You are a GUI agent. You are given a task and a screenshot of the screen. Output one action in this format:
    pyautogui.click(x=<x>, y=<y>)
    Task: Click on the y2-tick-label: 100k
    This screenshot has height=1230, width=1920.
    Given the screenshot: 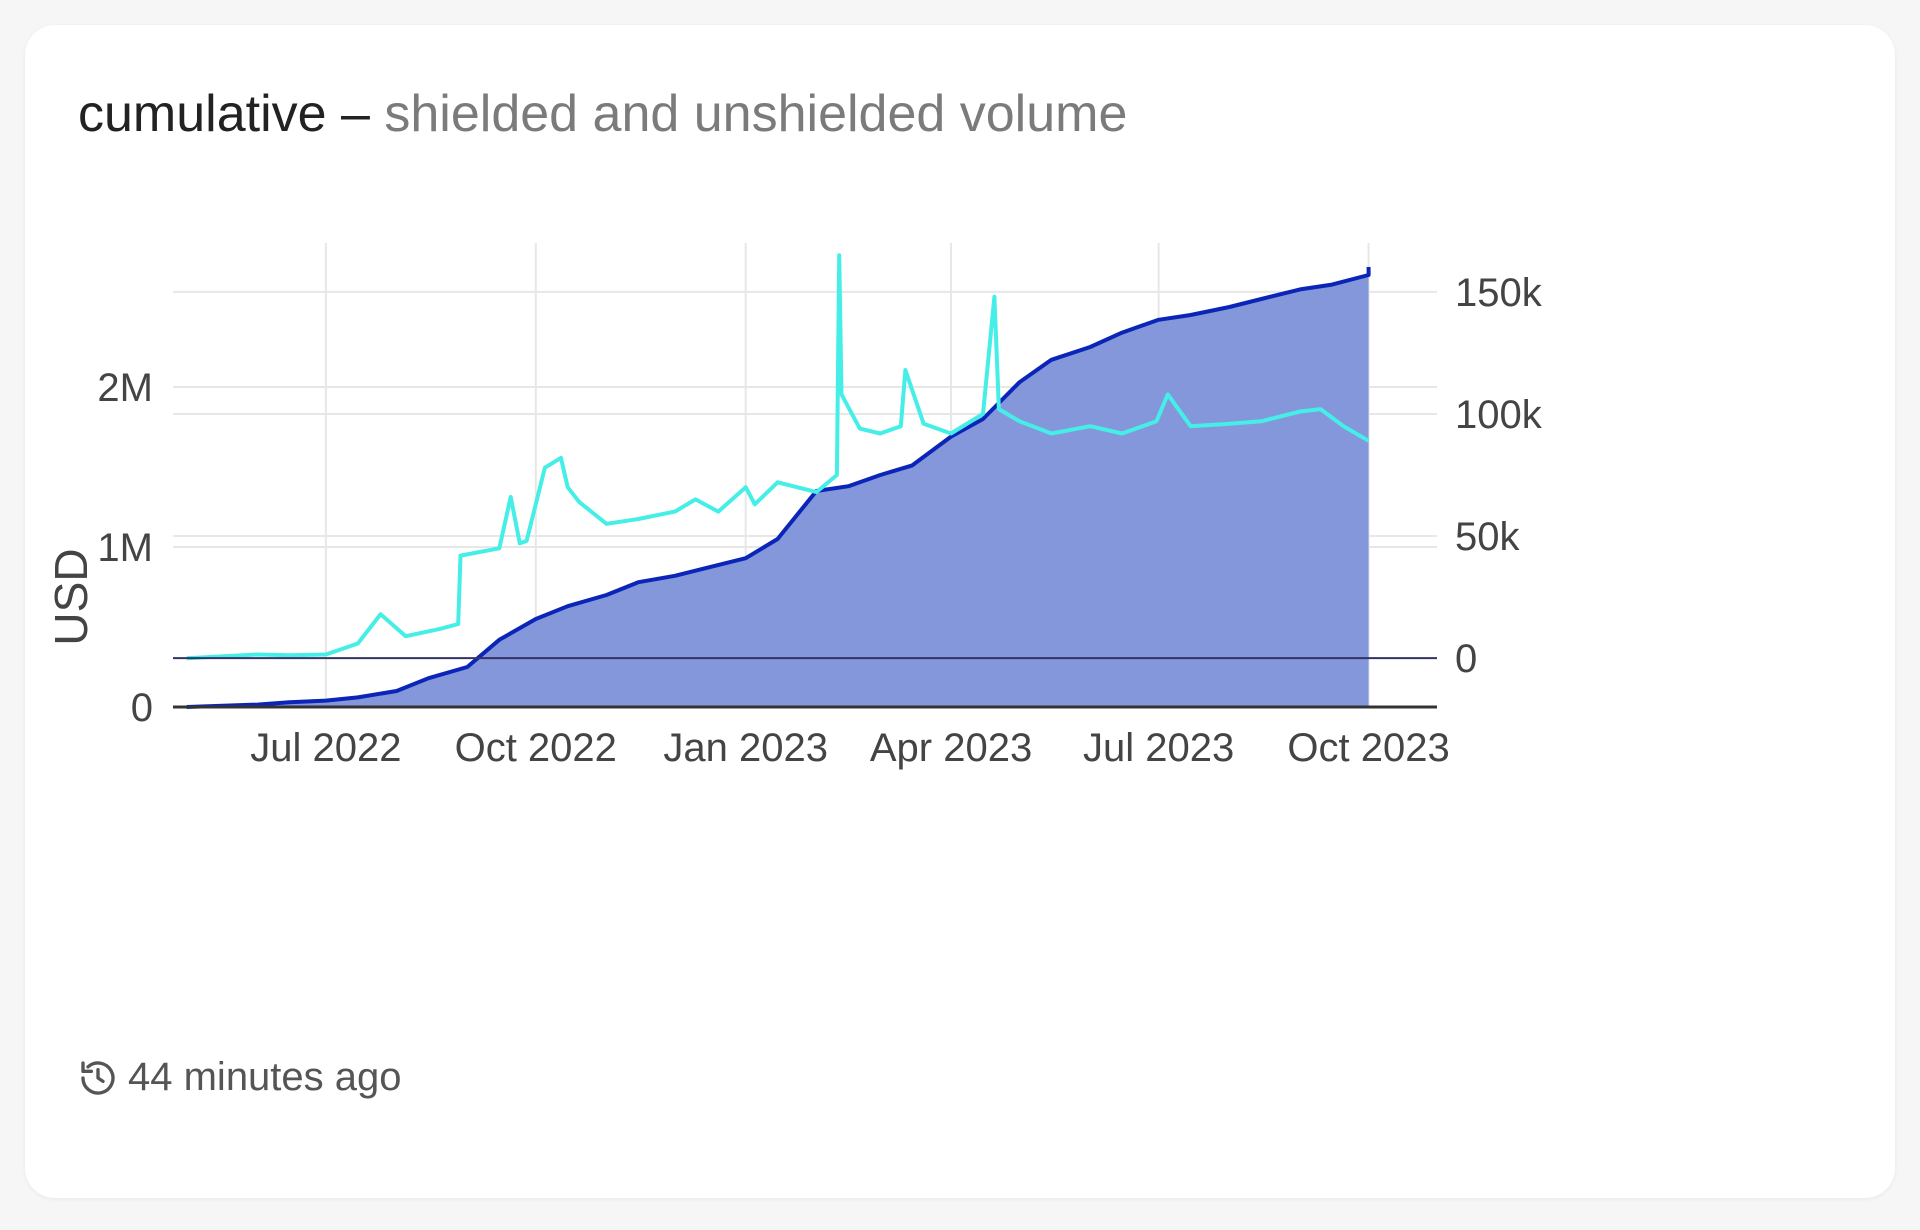 What is the action you would take?
    pyautogui.click(x=1499, y=415)
    